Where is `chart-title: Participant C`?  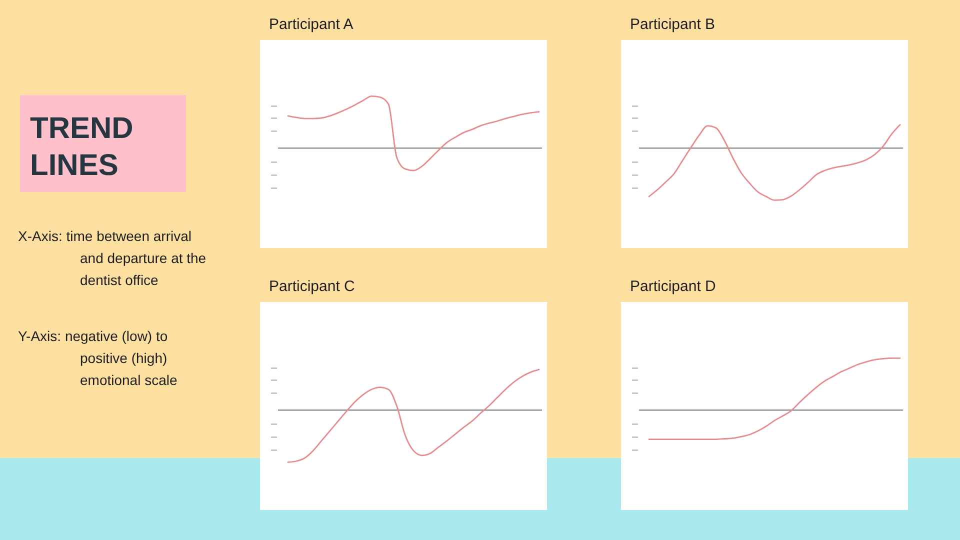
chart-title: Participant C is located at coordinates (312, 286).